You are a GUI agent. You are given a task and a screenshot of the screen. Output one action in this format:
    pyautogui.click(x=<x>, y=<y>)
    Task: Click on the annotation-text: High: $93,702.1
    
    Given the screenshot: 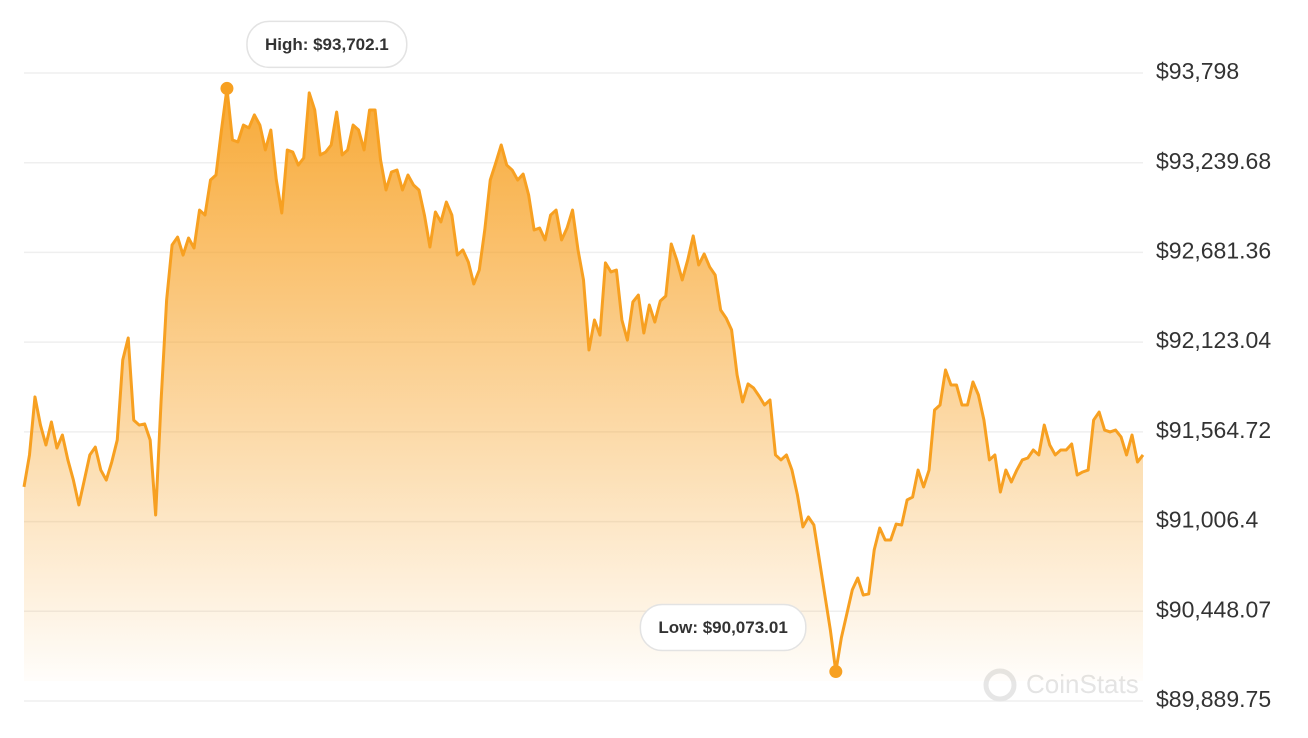 What is the action you would take?
    pyautogui.click(x=327, y=44)
    